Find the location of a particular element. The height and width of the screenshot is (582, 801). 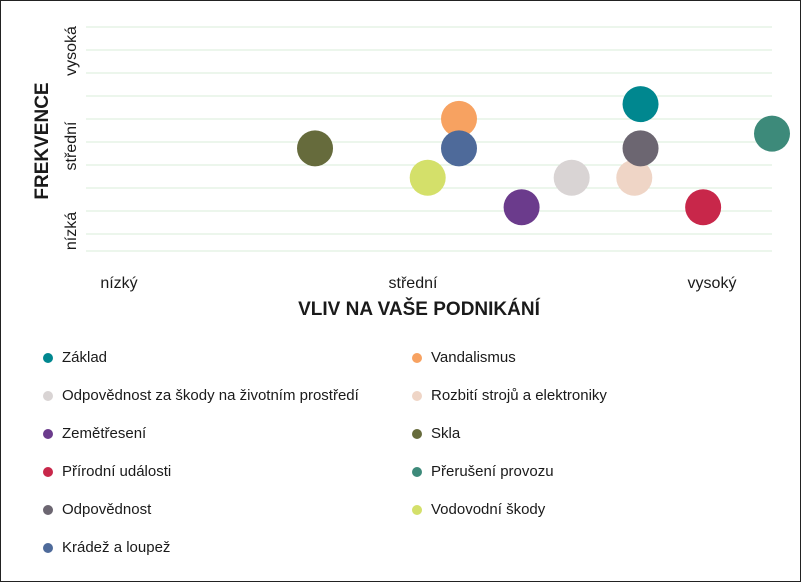

legend-item: Vandalismus is located at coordinates (464, 357).